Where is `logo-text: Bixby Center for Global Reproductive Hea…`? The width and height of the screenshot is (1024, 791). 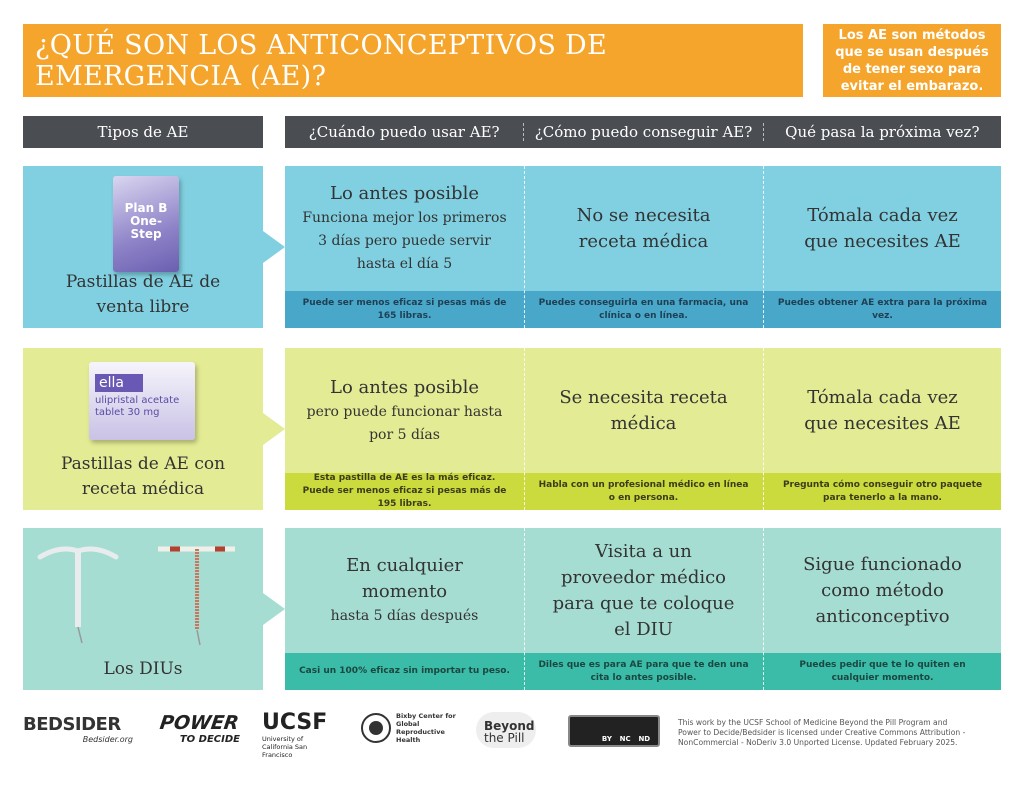
logo-text: Bixby Center for Global Reproductive Hea… is located at coordinates (426, 728).